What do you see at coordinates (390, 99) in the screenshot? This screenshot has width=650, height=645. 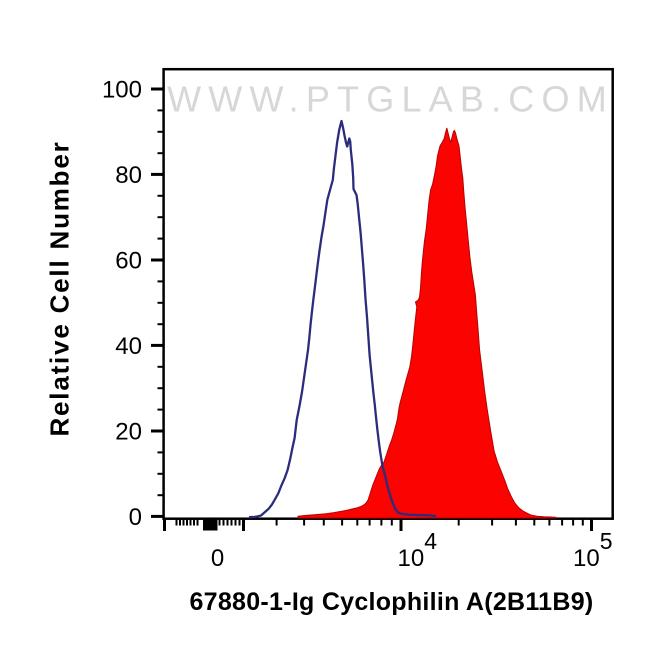 I see `svg-text: WWW.PTGLAB.COM` at bounding box center [390, 99].